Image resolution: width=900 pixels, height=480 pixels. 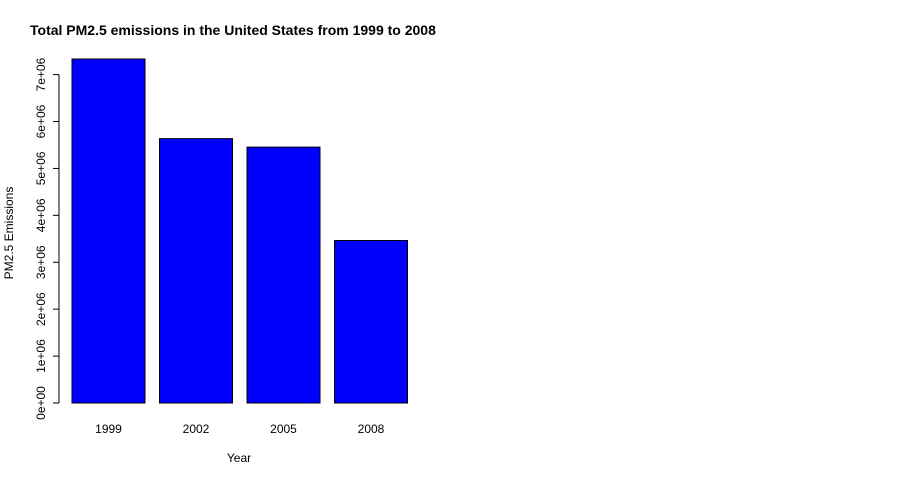 I want to click on y-tick-label: 3e+06, so click(x=41, y=262).